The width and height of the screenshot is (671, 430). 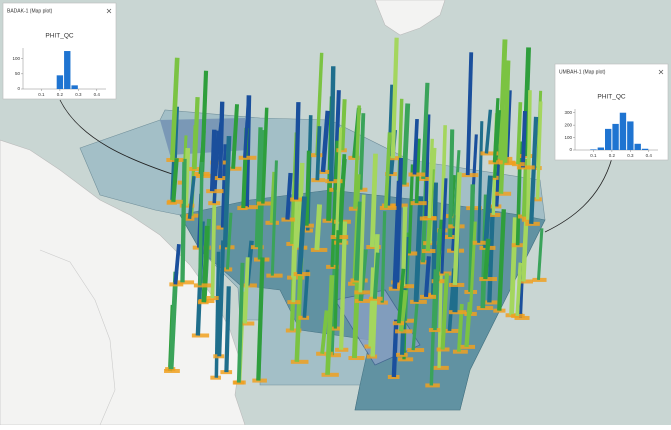 I want to click on y-tick-label: 0, so click(x=570, y=149).